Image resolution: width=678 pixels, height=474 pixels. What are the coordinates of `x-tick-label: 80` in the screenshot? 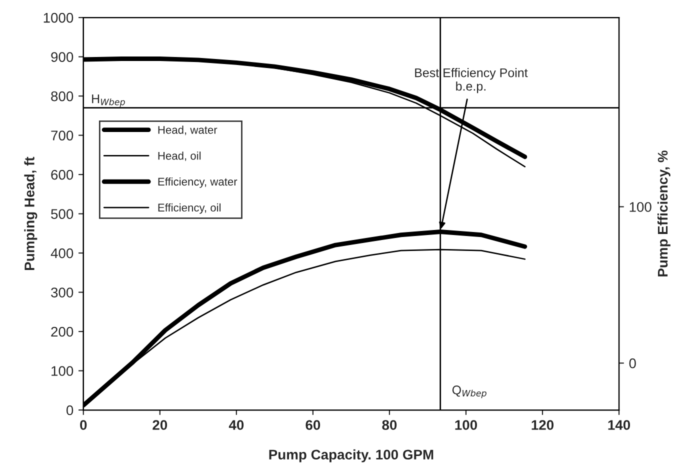 It's located at (389, 425).